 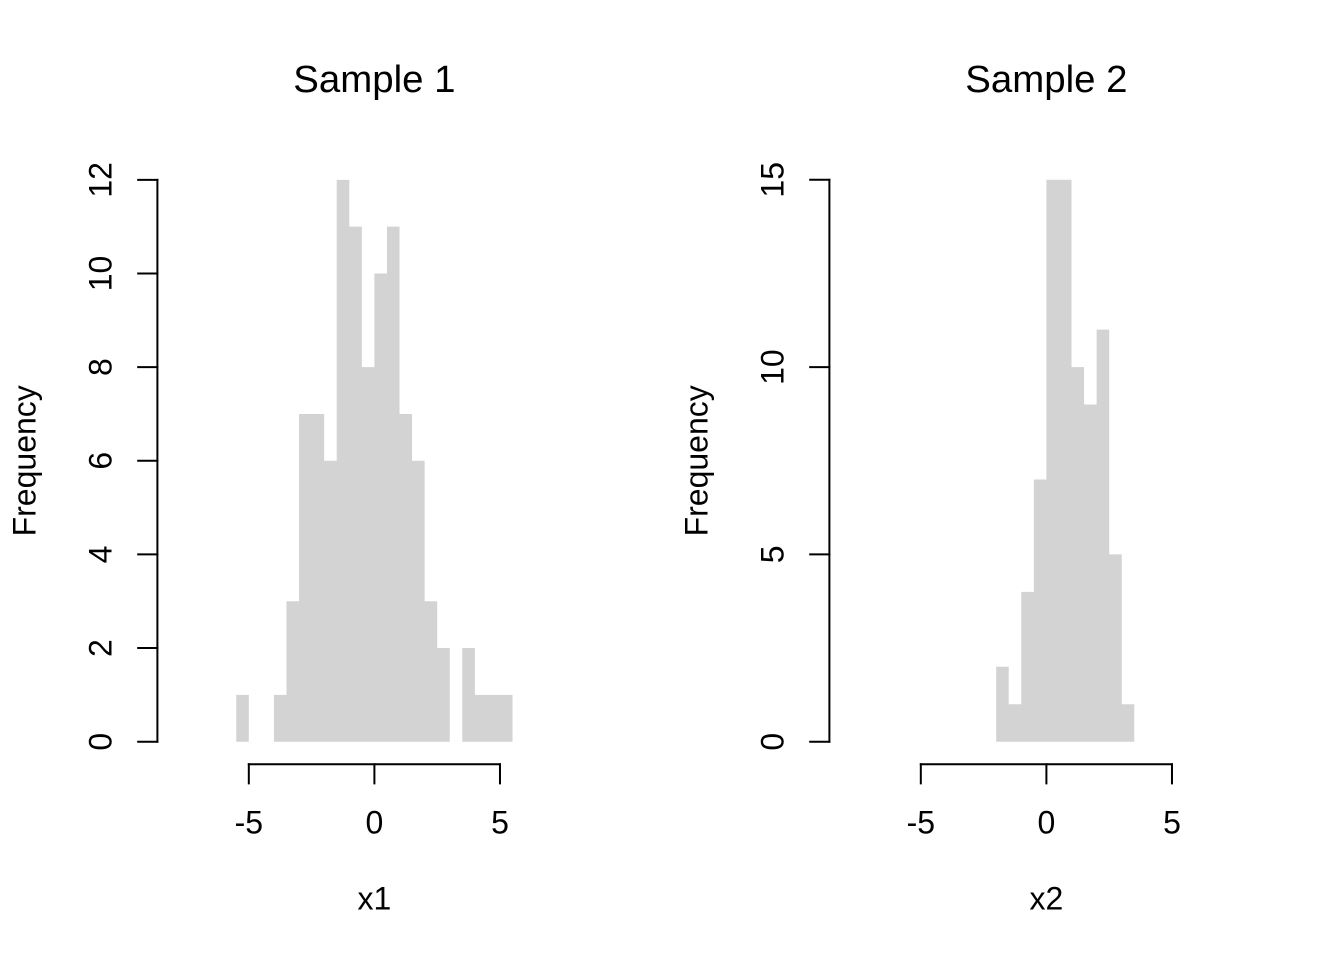 I want to click on svg-text: 8, so click(x=100, y=367).